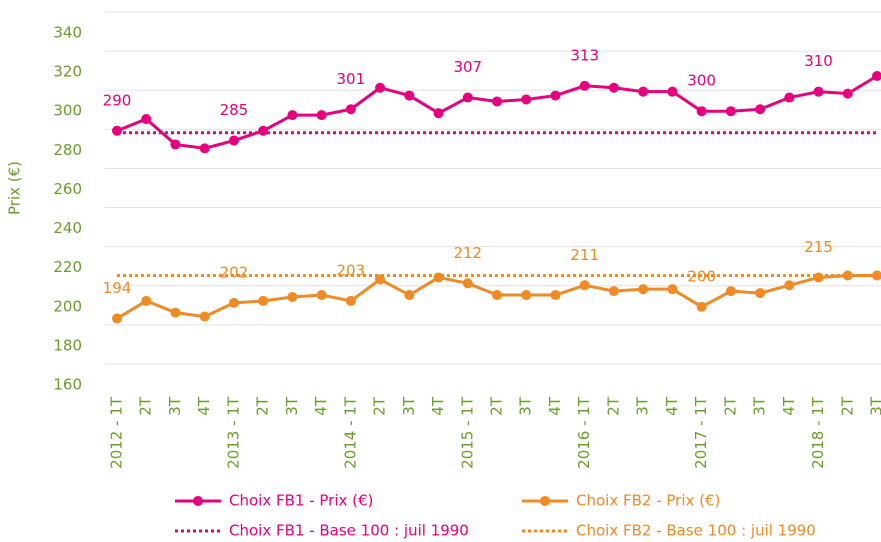 The image size is (881, 542). I want to click on data-label: 300, so click(701, 81).